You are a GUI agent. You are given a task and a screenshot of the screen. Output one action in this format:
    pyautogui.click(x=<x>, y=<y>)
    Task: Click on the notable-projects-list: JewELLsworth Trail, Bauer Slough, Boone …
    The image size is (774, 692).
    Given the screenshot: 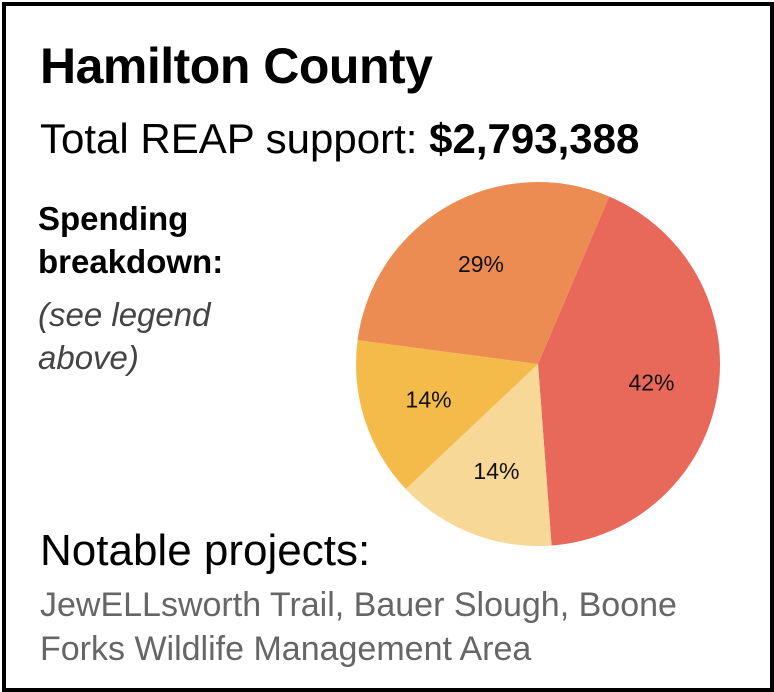 What is the action you would take?
    pyautogui.click(x=358, y=627)
    